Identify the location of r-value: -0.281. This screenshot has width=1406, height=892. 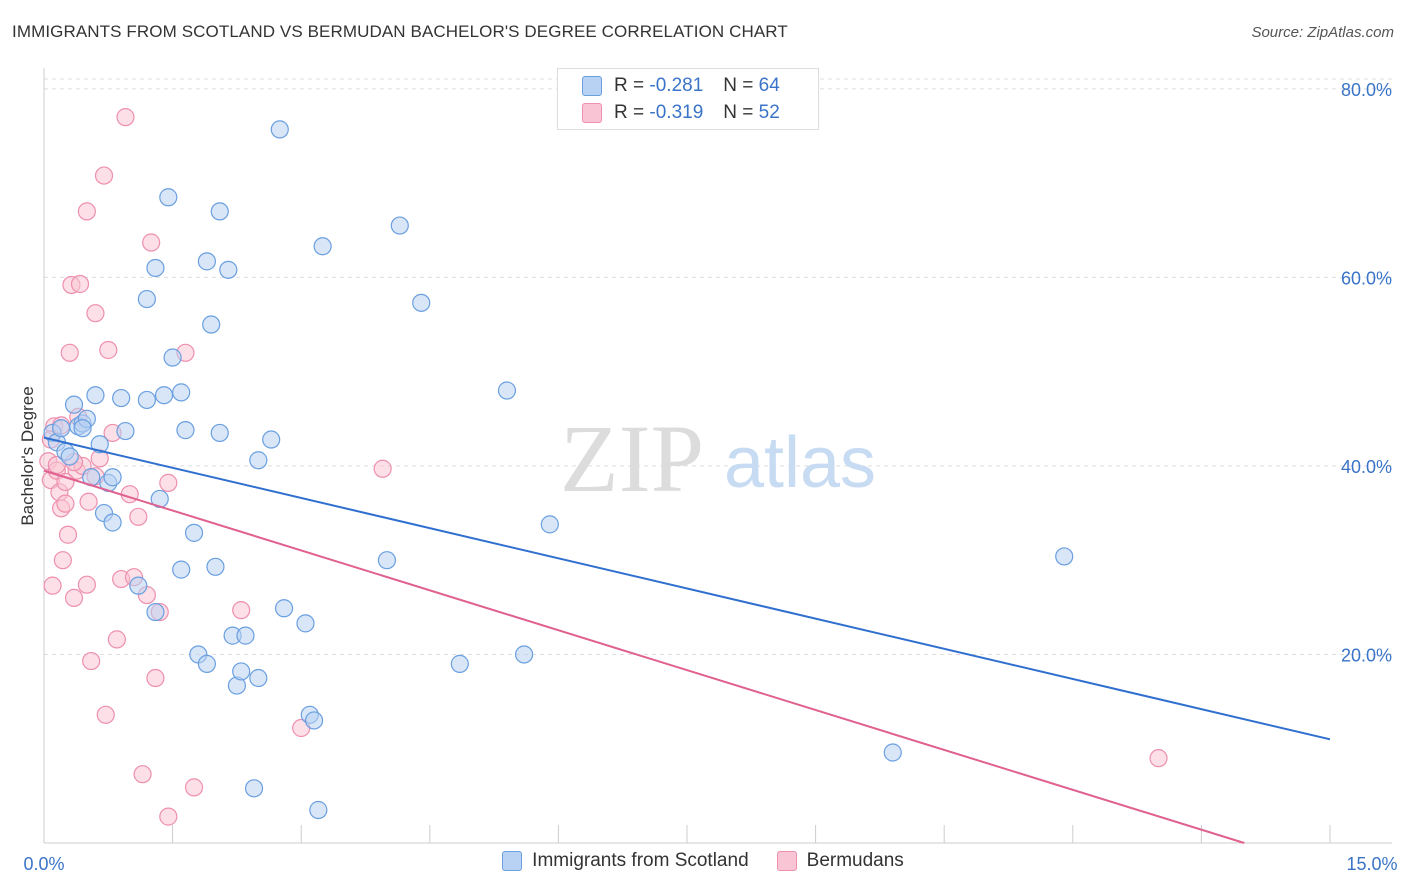
(676, 85).